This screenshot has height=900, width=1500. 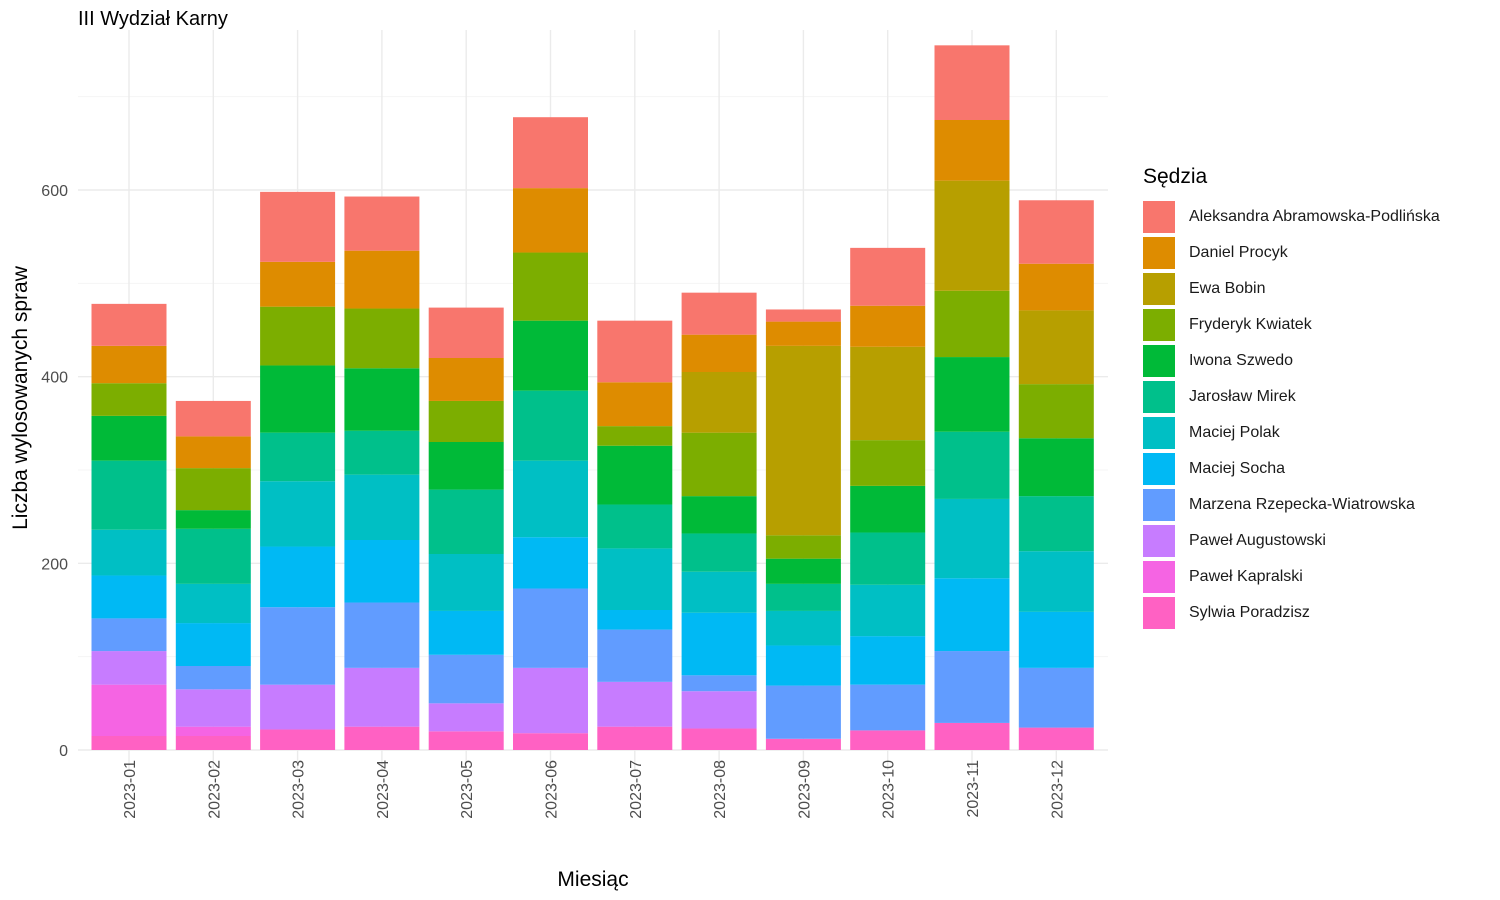 What do you see at coordinates (1249, 612) in the screenshot?
I see `legend-label: Sylwia Poradzisz` at bounding box center [1249, 612].